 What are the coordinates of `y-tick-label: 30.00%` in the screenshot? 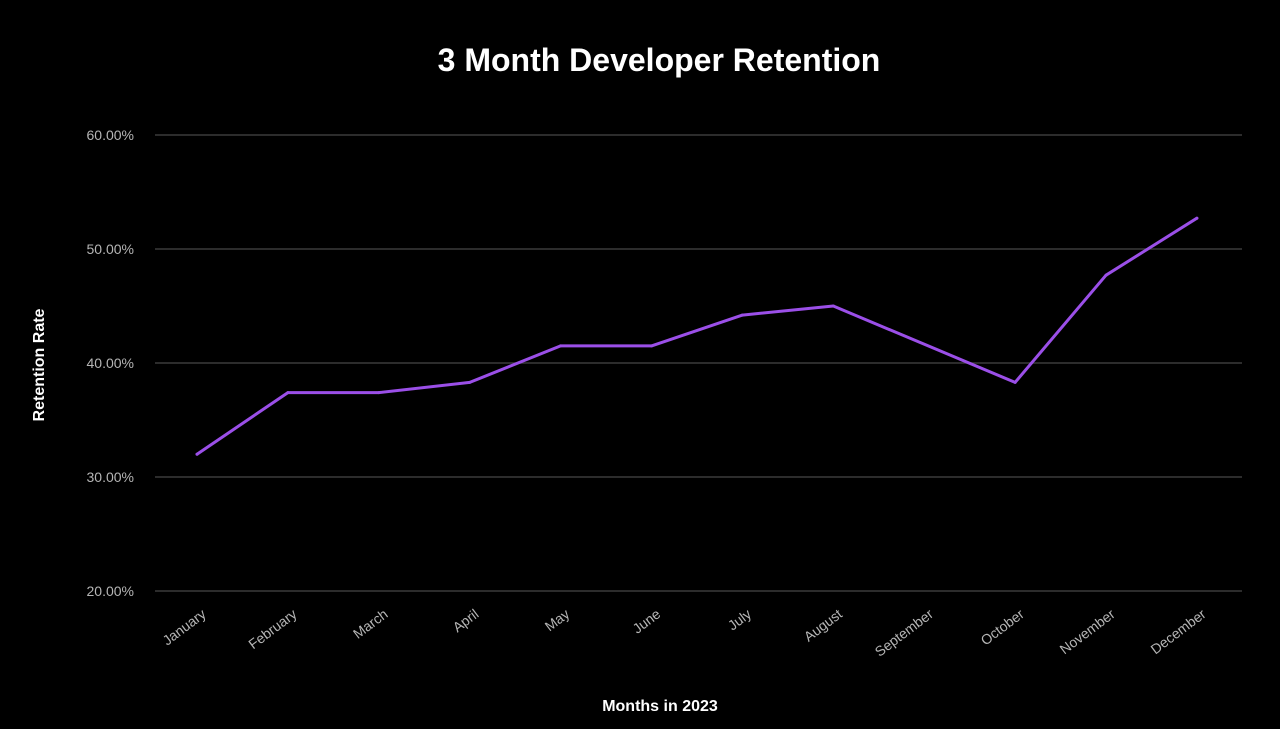 It's located at (110, 477).